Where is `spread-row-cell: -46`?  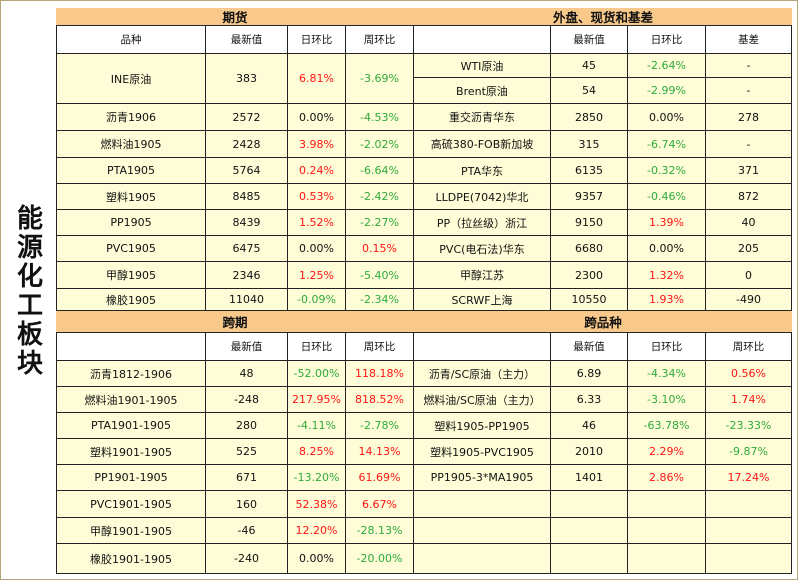 spread-row-cell: -46 is located at coordinates (247, 531).